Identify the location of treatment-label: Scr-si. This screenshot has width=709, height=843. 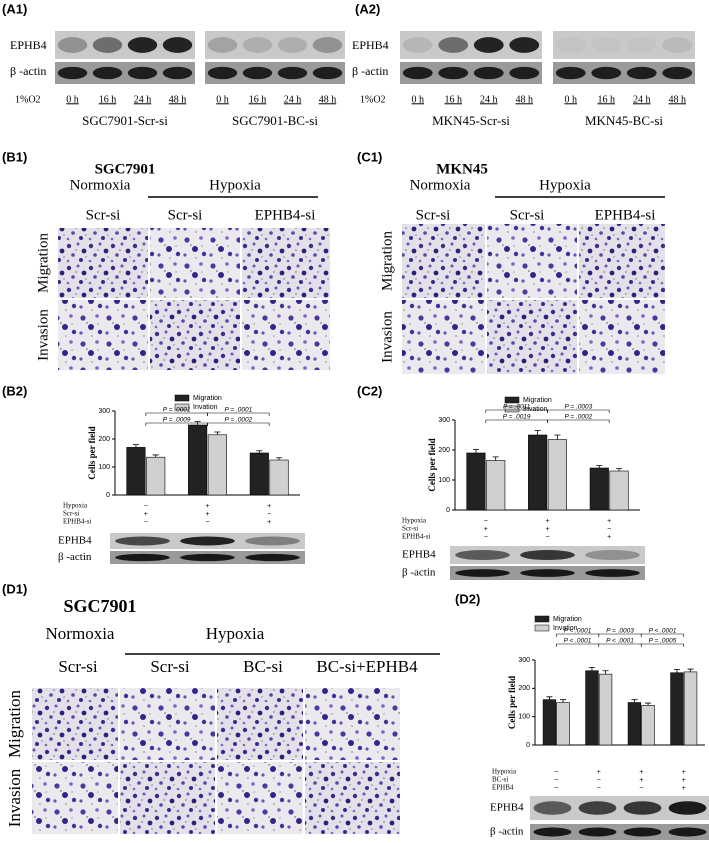
(410, 529).